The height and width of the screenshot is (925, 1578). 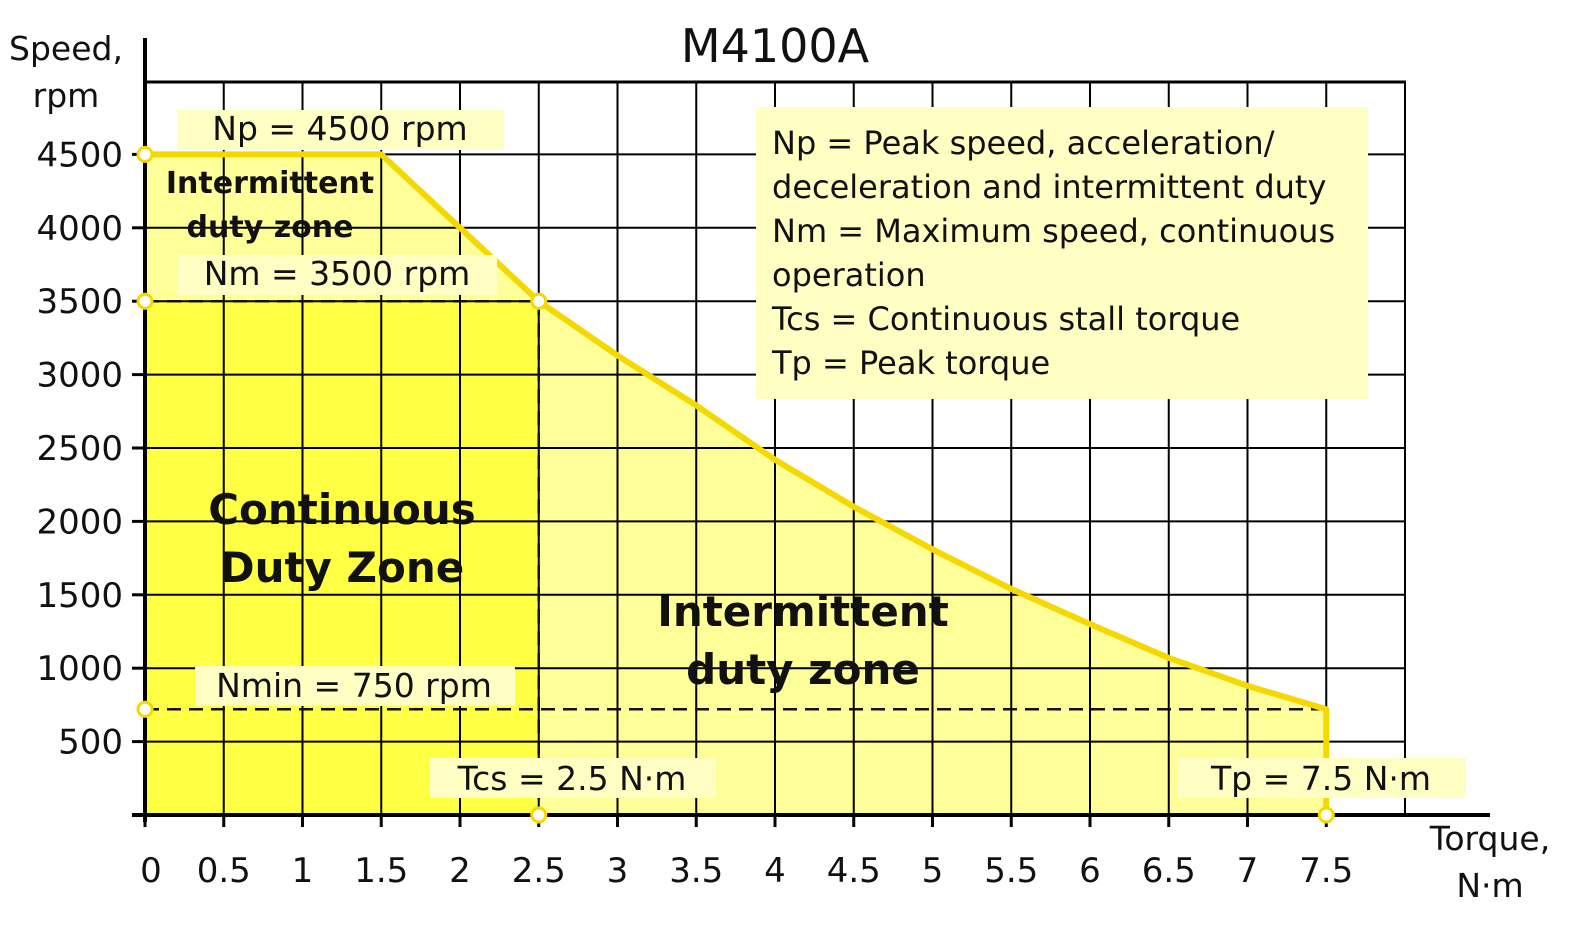 I want to click on x-tick-label: 0, so click(x=151, y=871).